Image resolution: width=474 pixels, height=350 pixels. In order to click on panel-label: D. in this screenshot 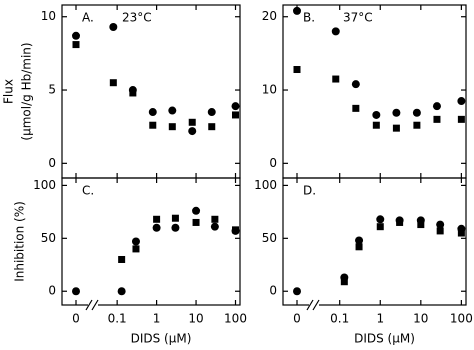, I will do `click(309, 191)`.